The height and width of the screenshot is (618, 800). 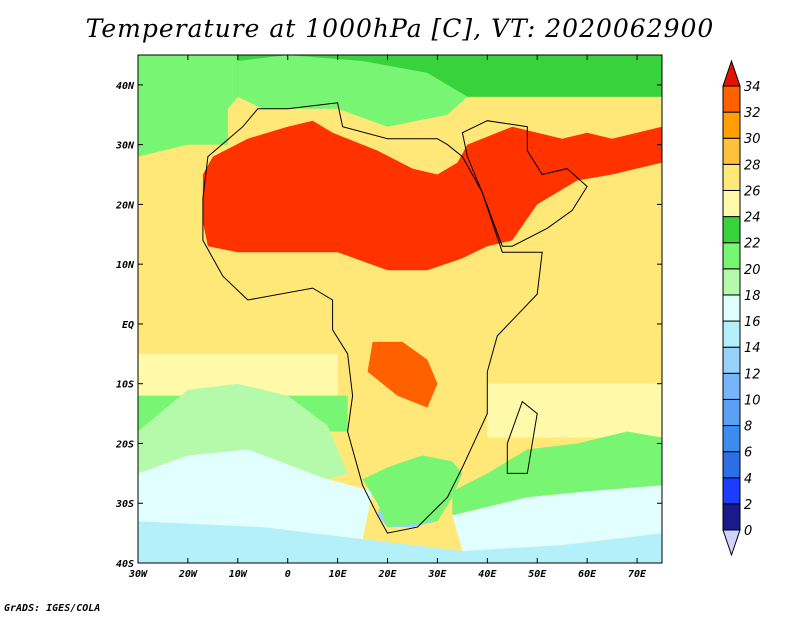 I want to click on lat-tick-label: 10N, so click(x=125, y=265).